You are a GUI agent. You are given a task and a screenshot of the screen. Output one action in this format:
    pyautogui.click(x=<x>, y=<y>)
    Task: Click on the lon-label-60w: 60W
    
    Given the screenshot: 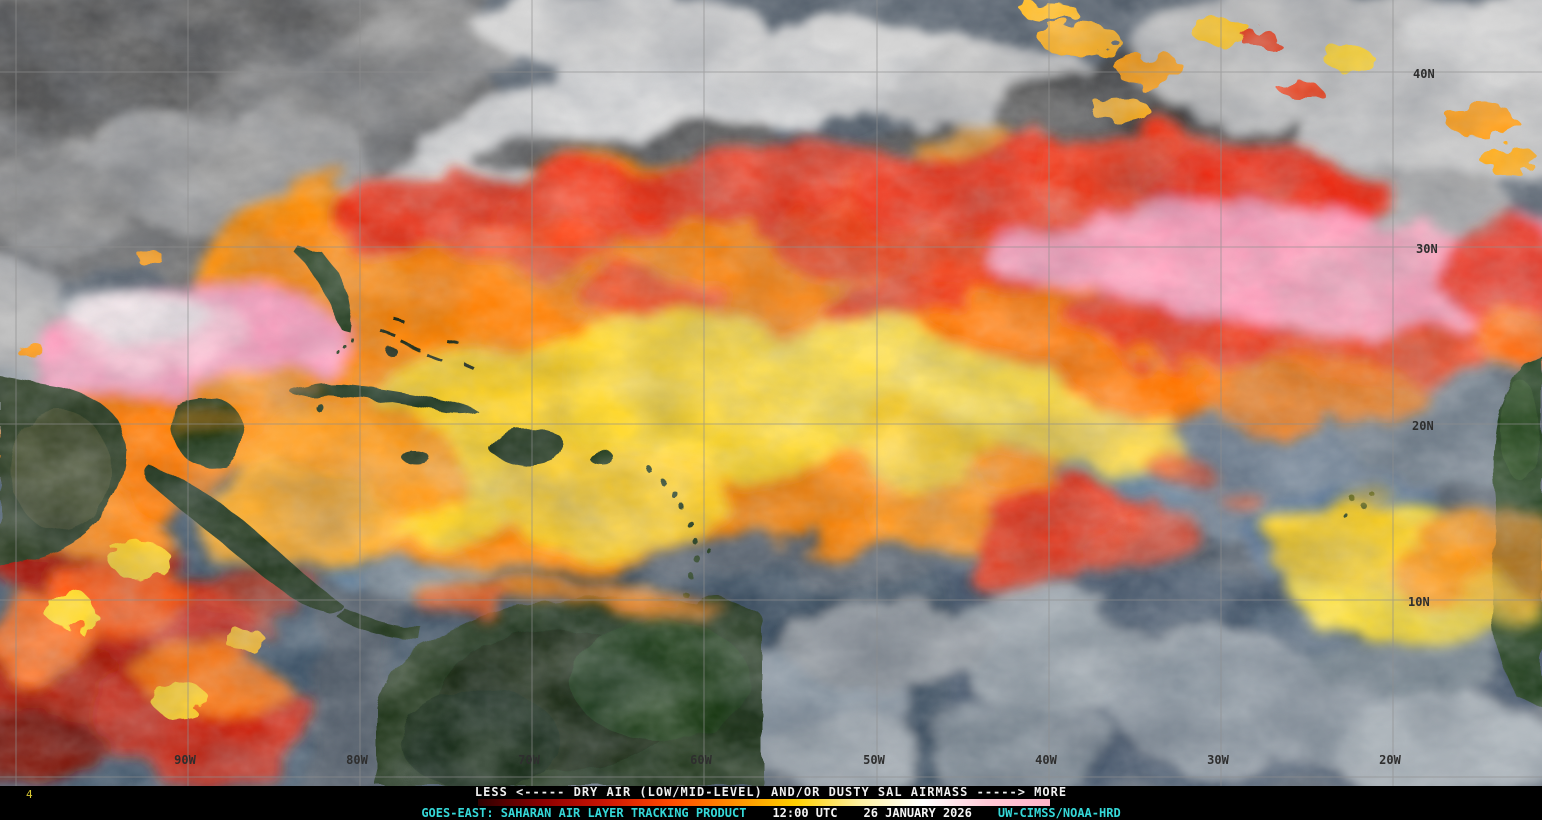 What is the action you would take?
    pyautogui.click(x=701, y=760)
    